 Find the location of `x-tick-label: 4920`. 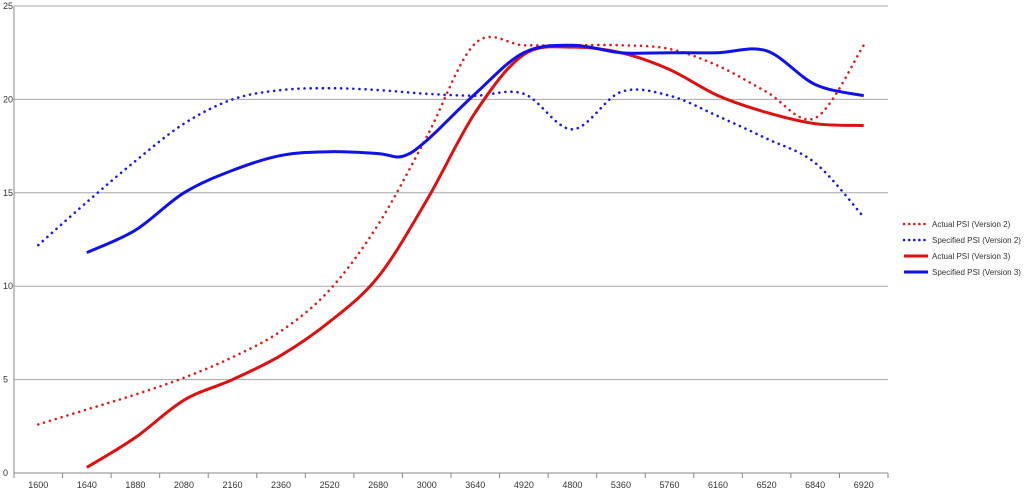

x-tick-label: 4920 is located at coordinates (524, 485).